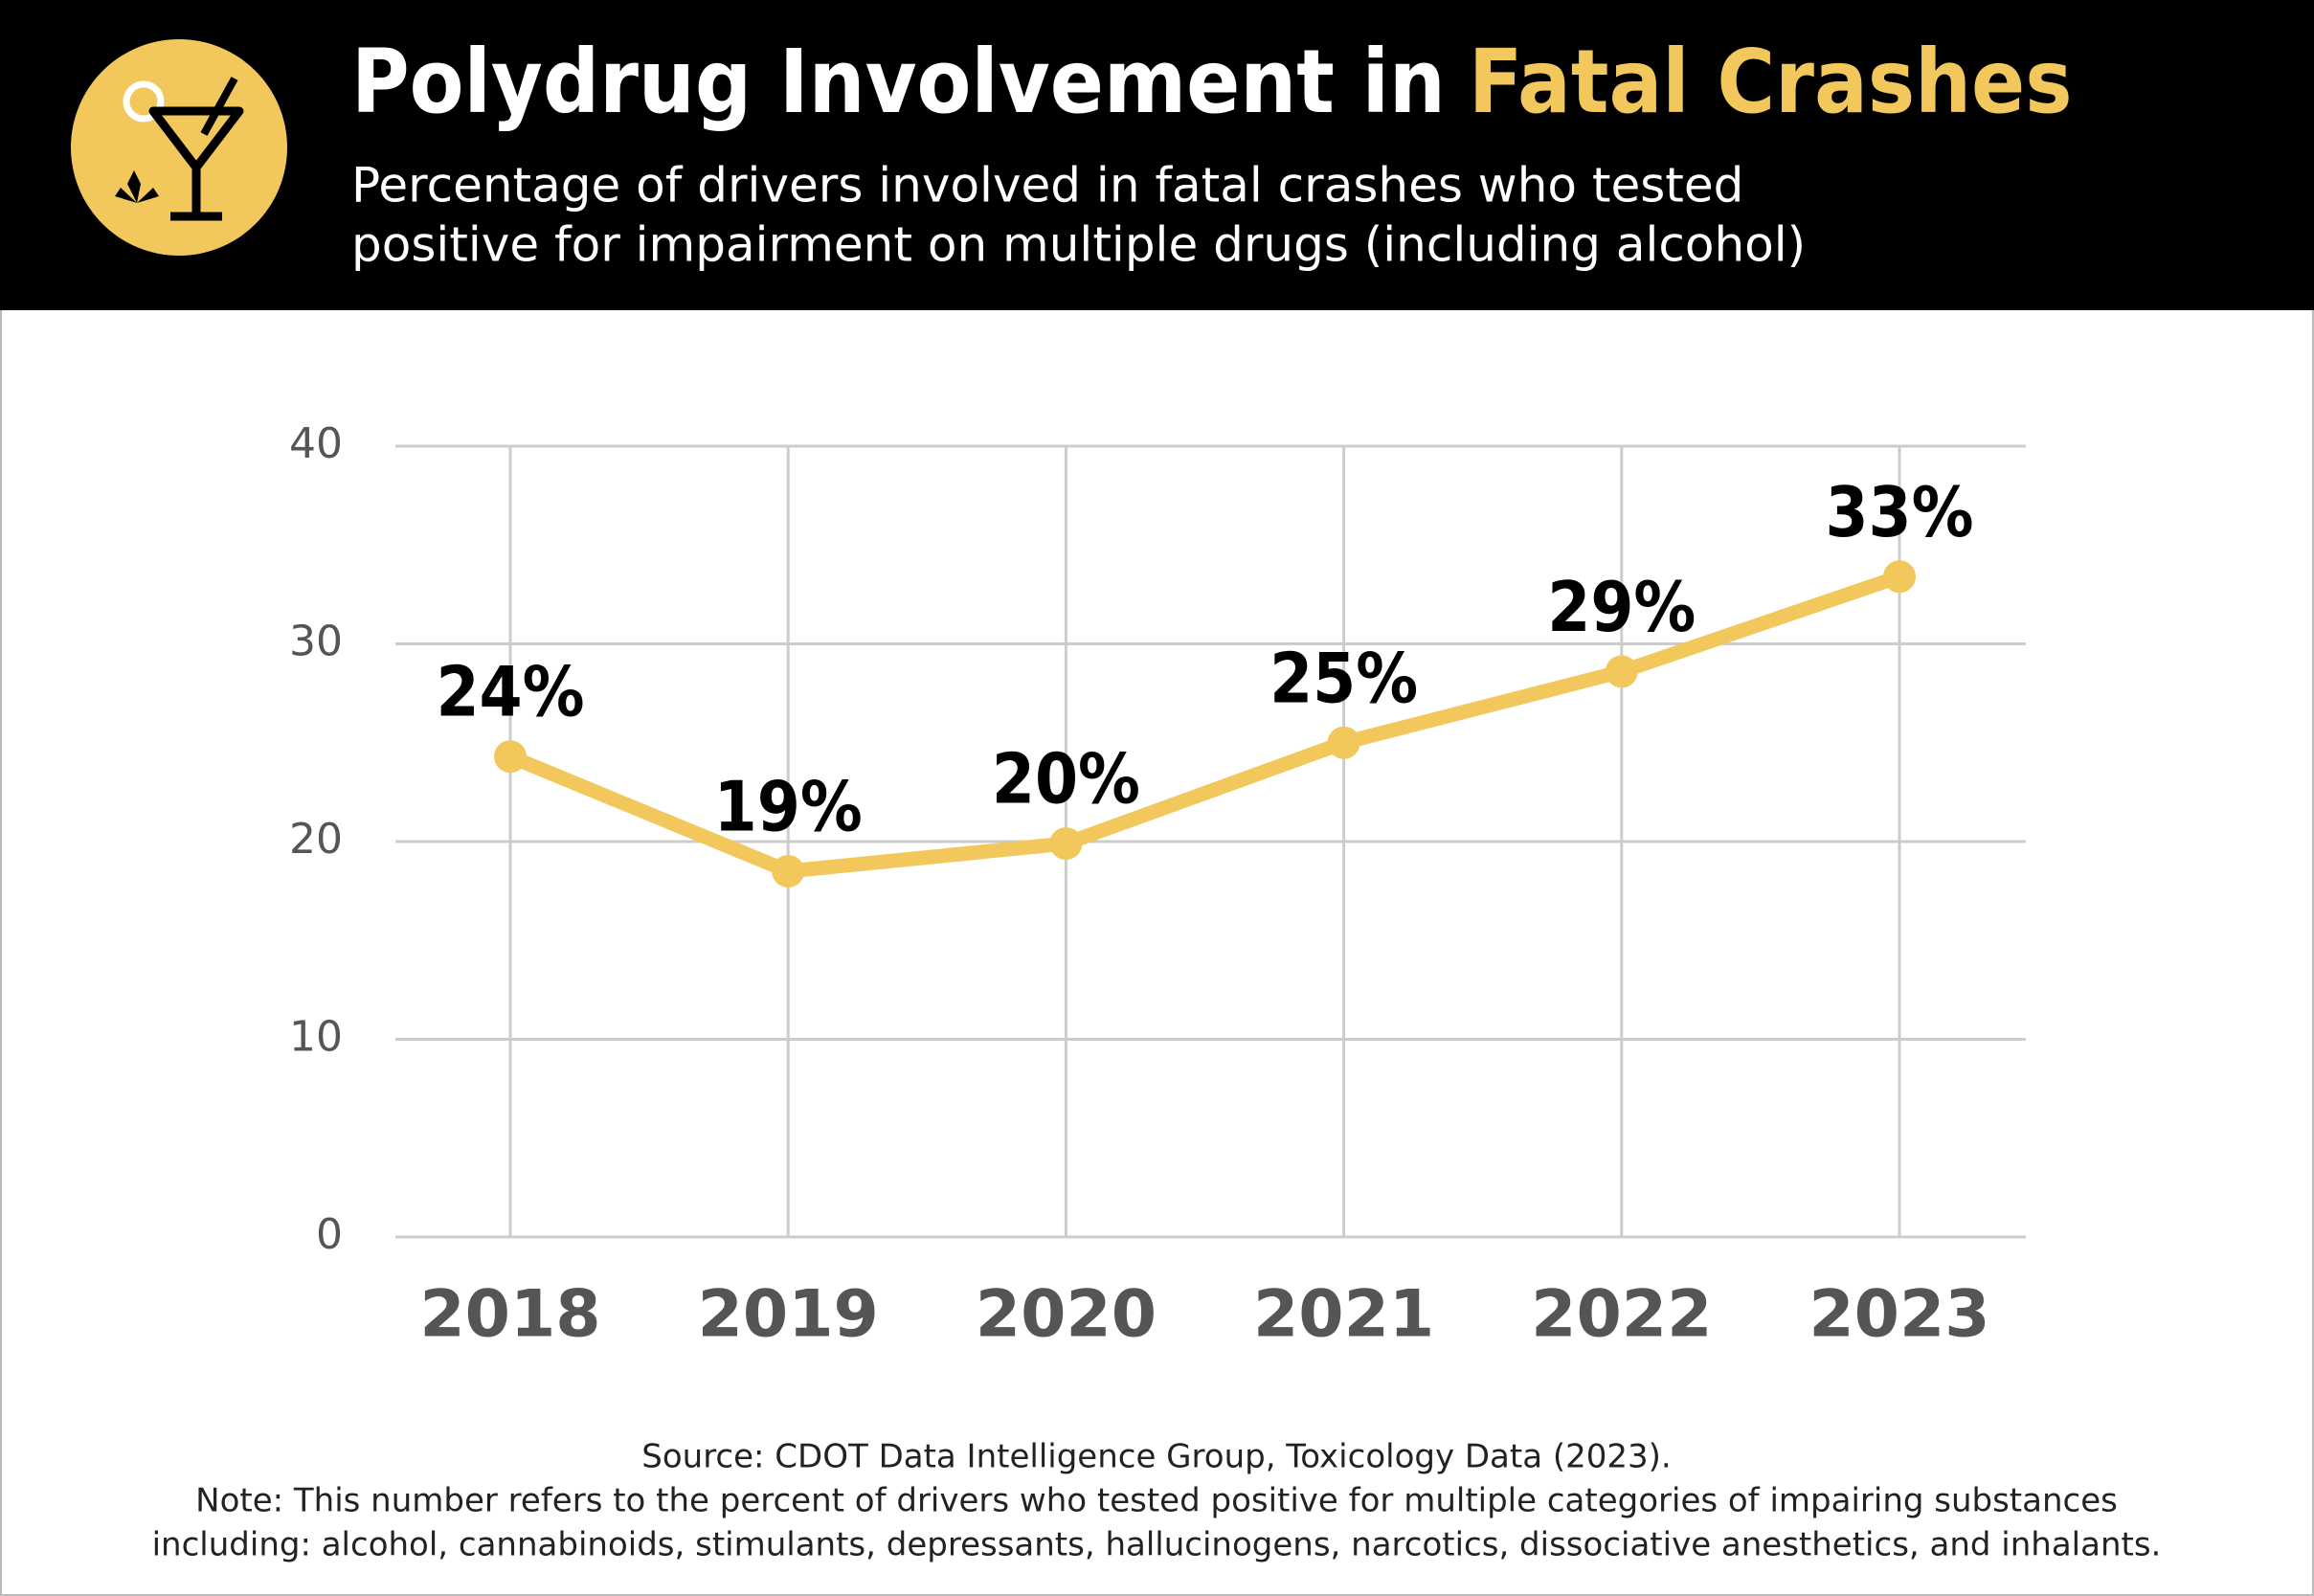  I want to click on x-tick-label: 2019, so click(789, 1315).